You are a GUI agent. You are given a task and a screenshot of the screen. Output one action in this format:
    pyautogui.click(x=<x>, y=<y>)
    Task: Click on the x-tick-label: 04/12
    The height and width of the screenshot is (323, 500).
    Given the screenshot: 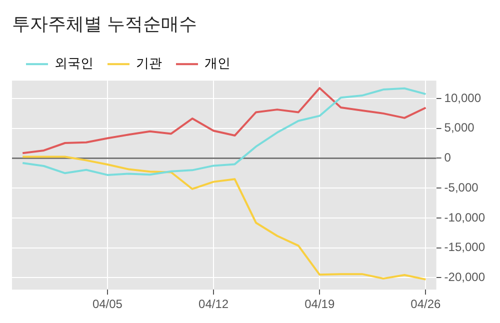 What is the action you would take?
    pyautogui.click(x=213, y=304)
    